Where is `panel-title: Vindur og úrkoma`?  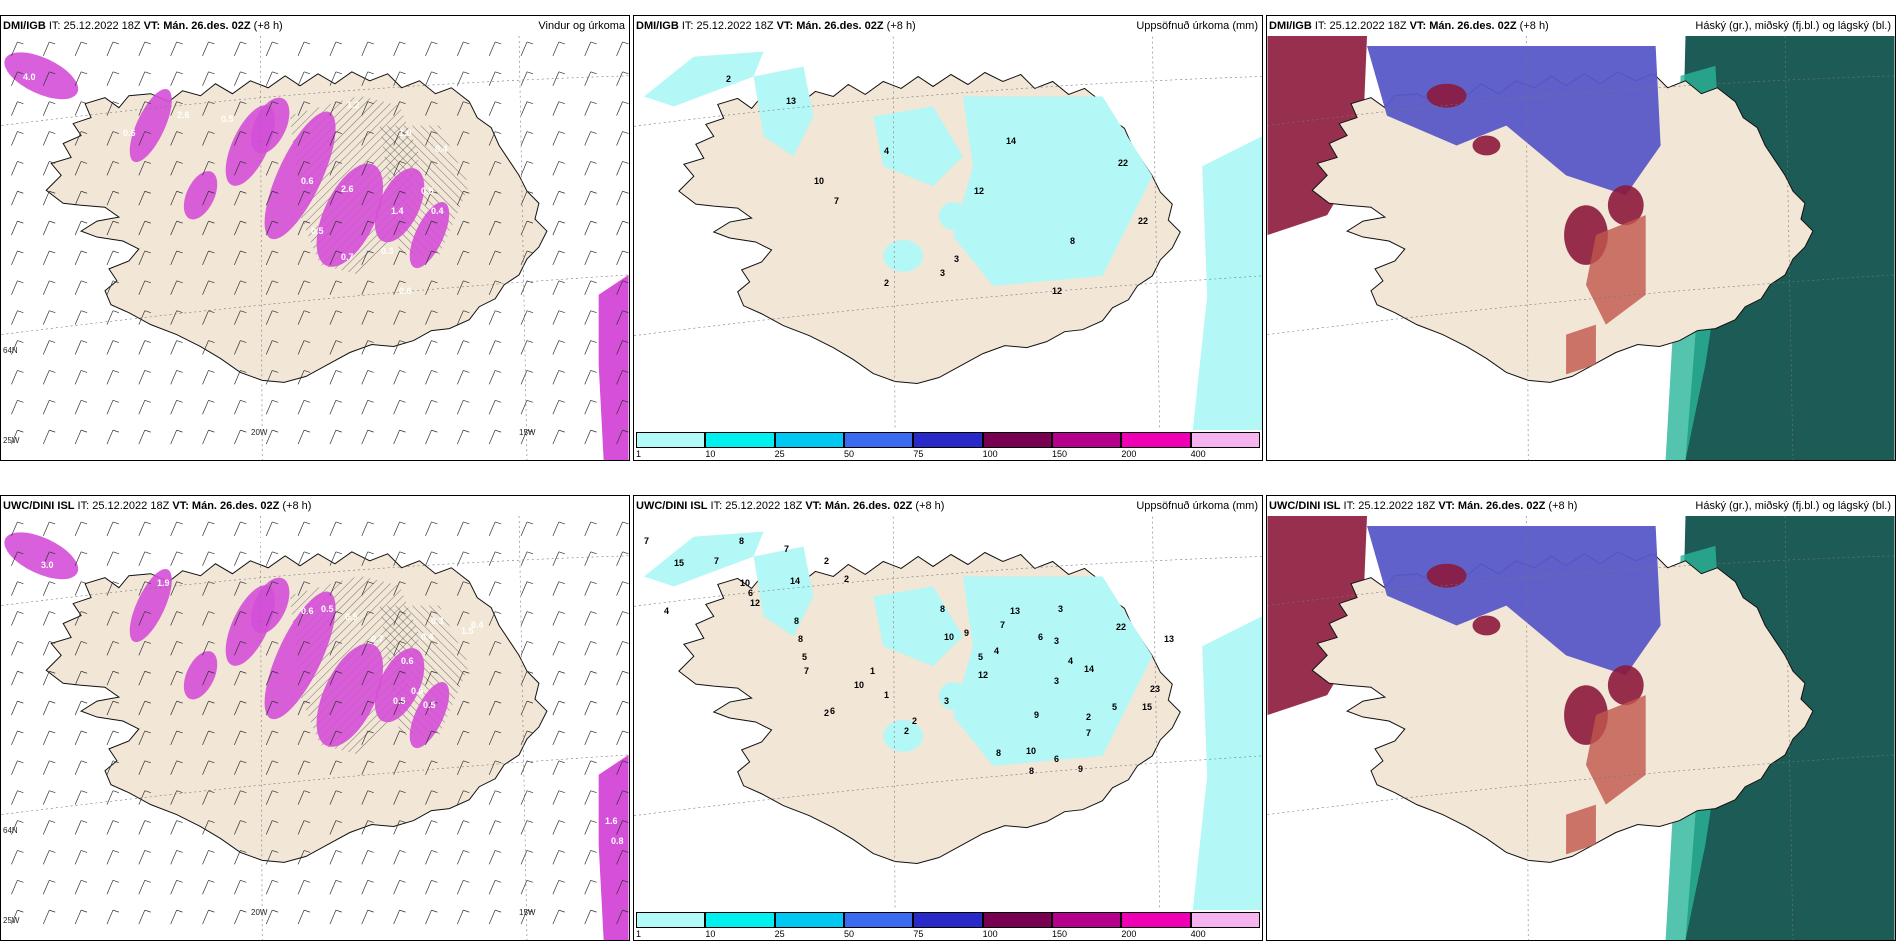
panel-title: Vindur og úrkoma is located at coordinates (581, 26).